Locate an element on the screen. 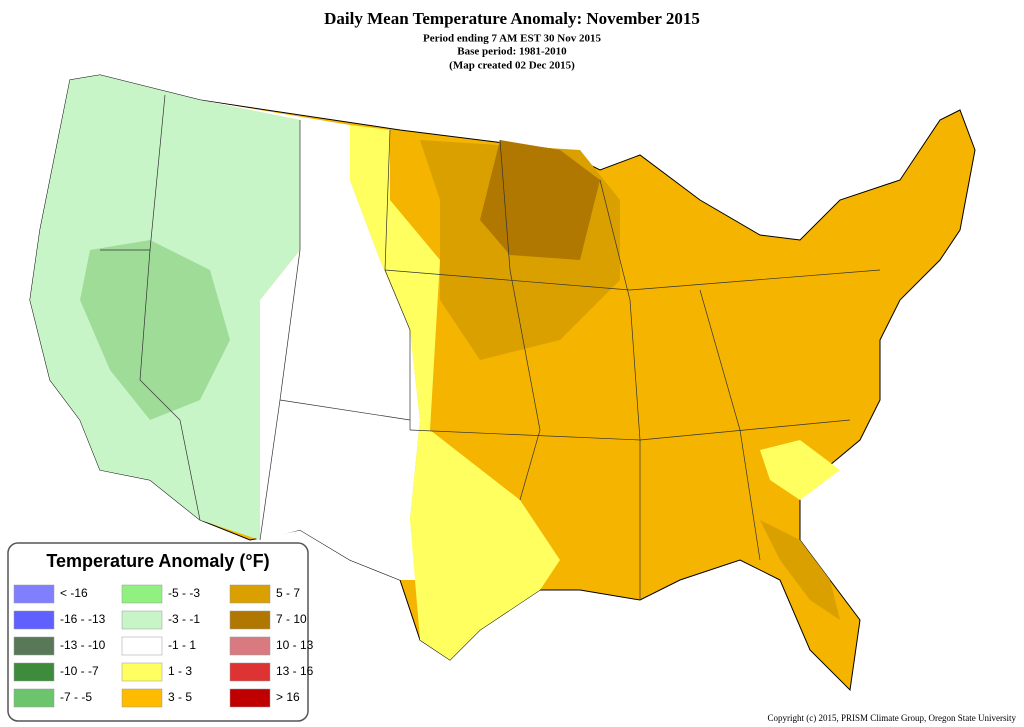  subtitle: (Map created 02 Dec 2015) is located at coordinates (512, 66).